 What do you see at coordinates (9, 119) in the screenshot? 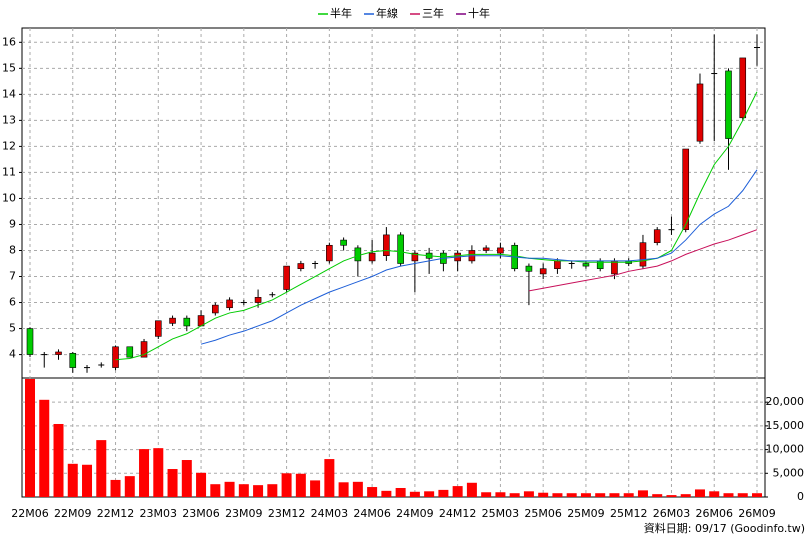
I see `y-tick-label: 13` at bounding box center [9, 119].